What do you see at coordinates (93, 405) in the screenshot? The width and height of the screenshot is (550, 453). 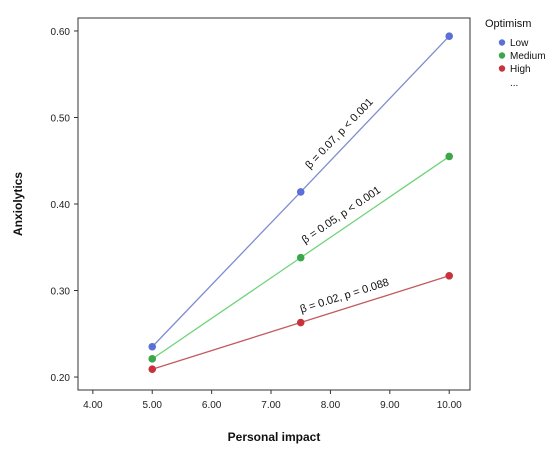 I see `x-tick-label: 4.00` at bounding box center [93, 405].